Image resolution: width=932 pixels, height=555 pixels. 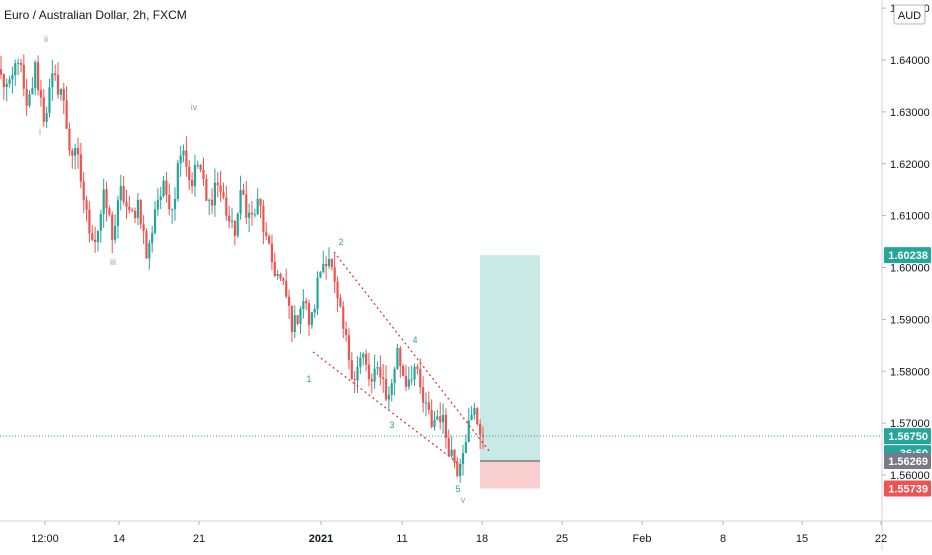 I want to click on time-tick-label: 12:00, so click(x=45, y=539).